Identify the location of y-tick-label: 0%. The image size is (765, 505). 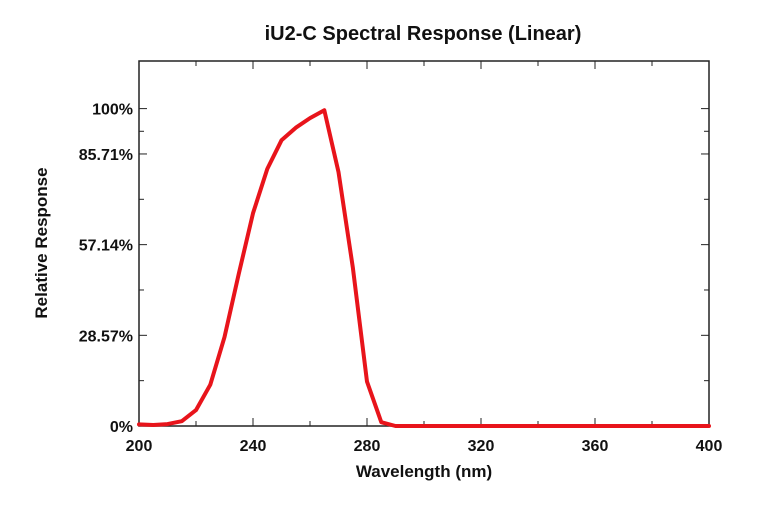
(121, 427).